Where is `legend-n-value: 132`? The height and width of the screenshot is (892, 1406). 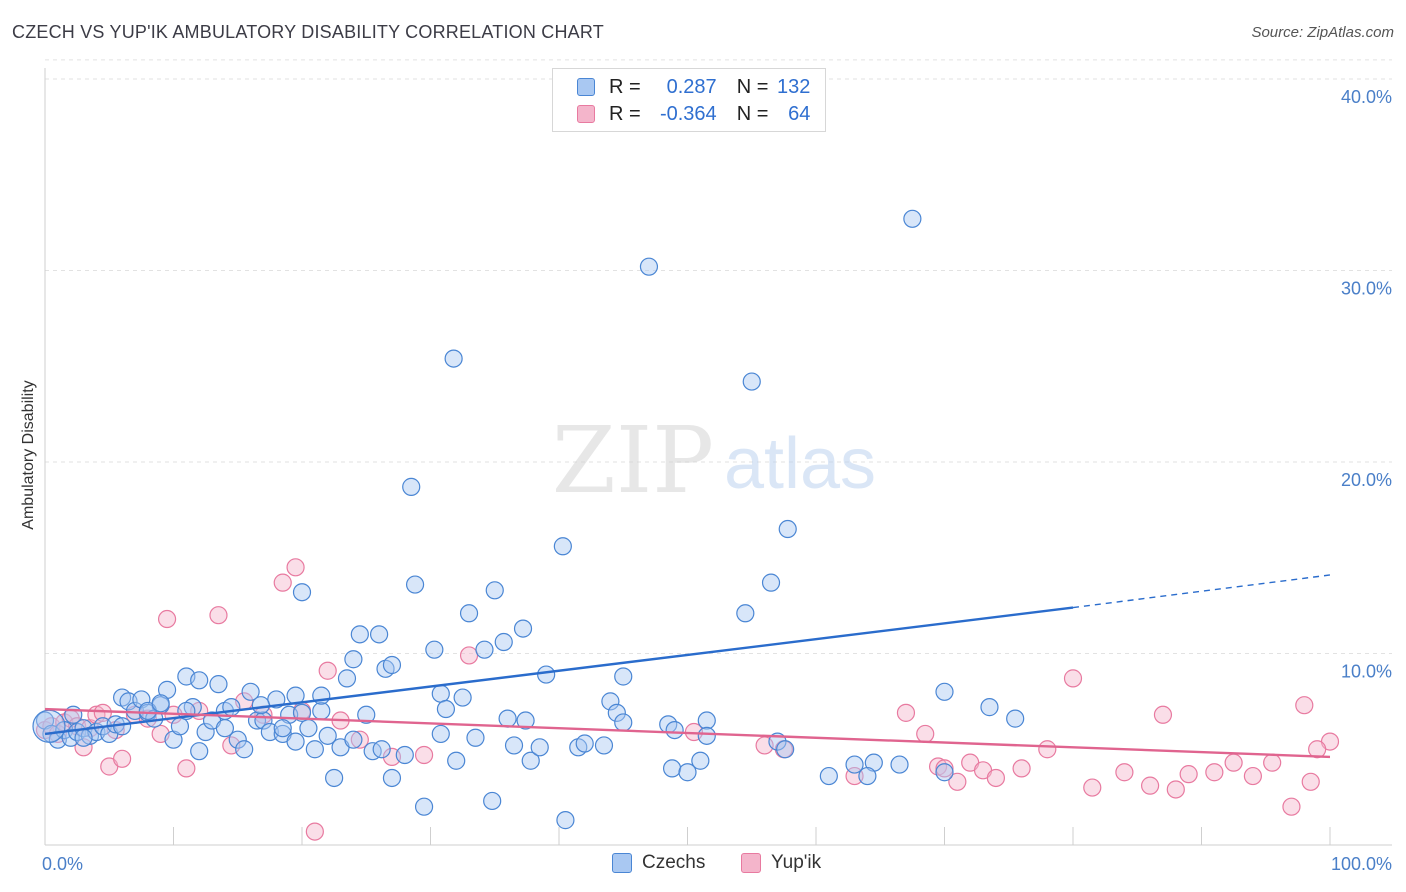
legend-n-value: 132 is located at coordinates (794, 86).